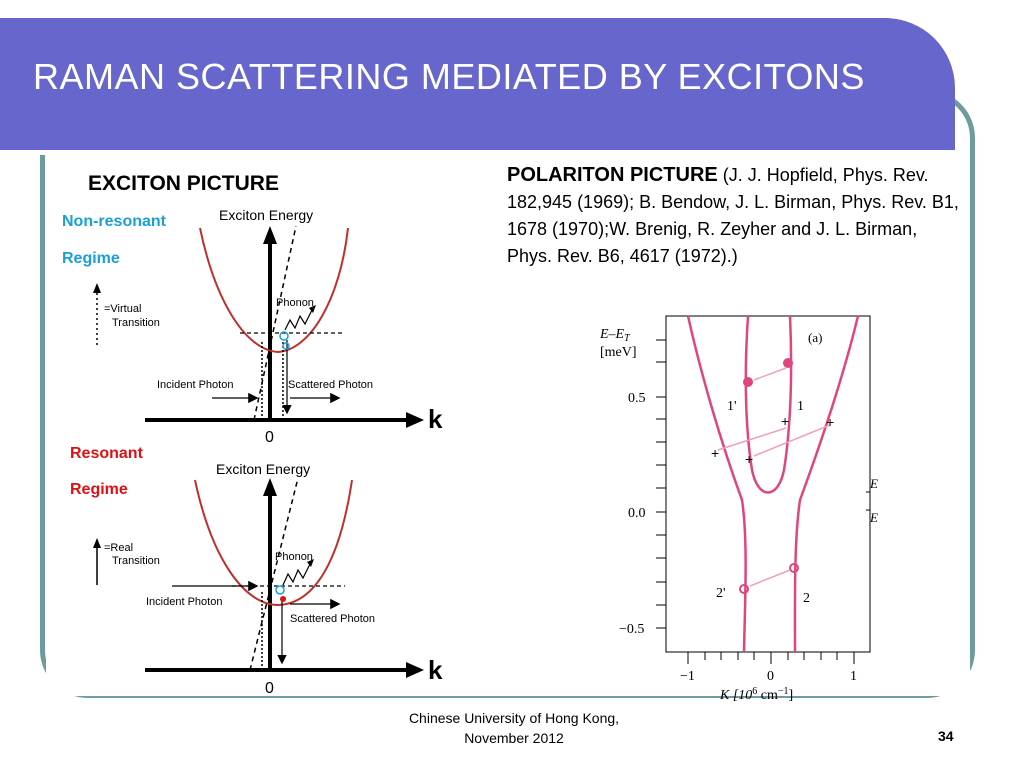 The image size is (1024, 768). What do you see at coordinates (106, 453) in the screenshot?
I see `resonant-label-1: Resonant` at bounding box center [106, 453].